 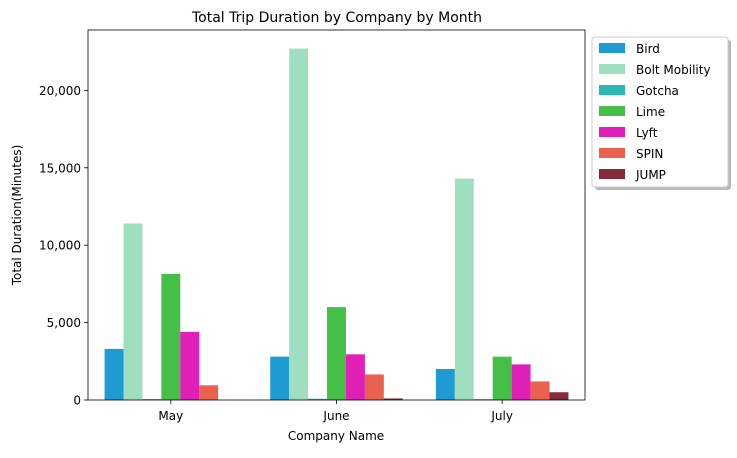 What do you see at coordinates (612, 174) in the screenshot?
I see `legend-swatch-jump` at bounding box center [612, 174].